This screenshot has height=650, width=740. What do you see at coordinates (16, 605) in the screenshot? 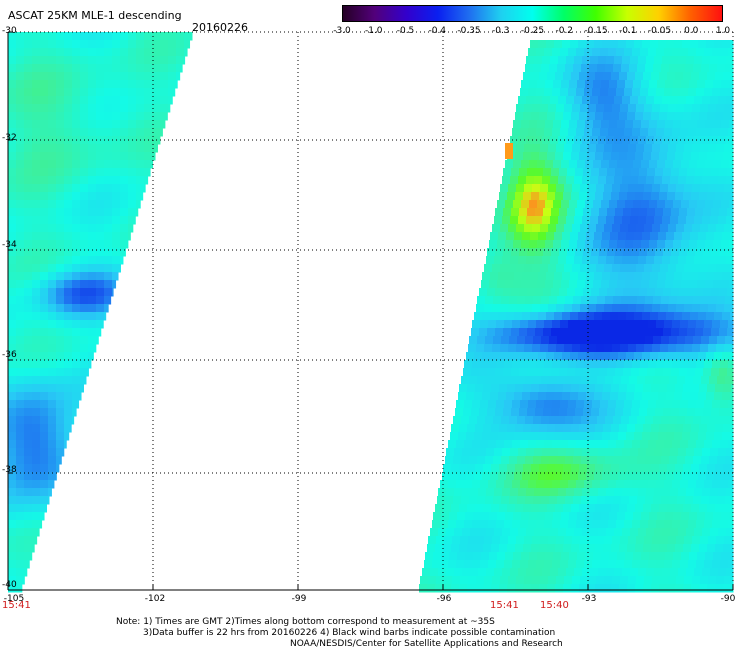
I see `swath-time-left: 15:41` at bounding box center [16, 605].